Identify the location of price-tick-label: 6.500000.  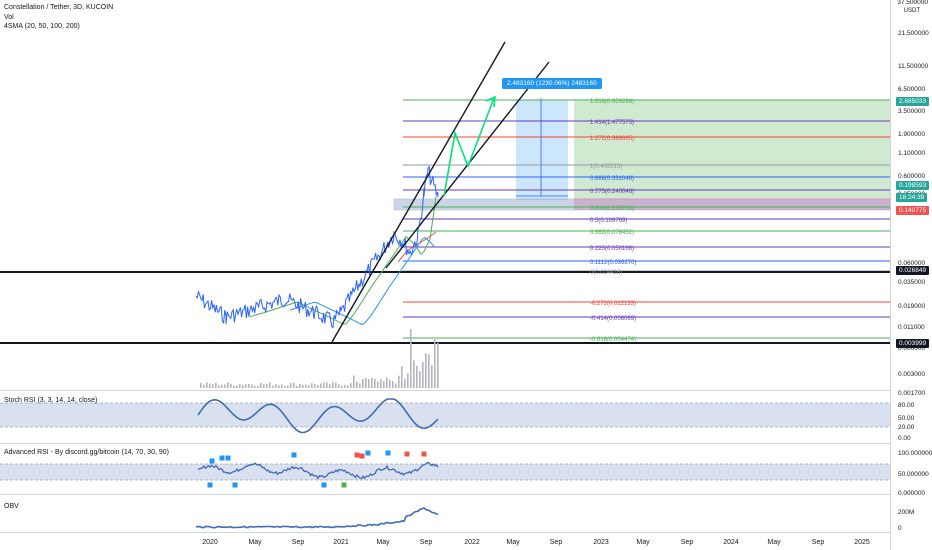
(911, 89).